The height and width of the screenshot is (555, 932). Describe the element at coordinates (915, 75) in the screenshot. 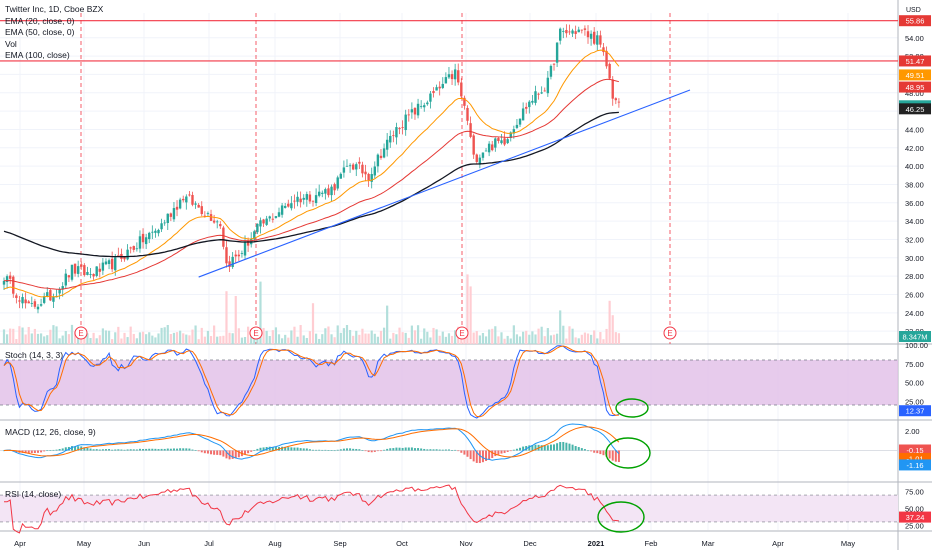

I see `price-label-box` at that location.